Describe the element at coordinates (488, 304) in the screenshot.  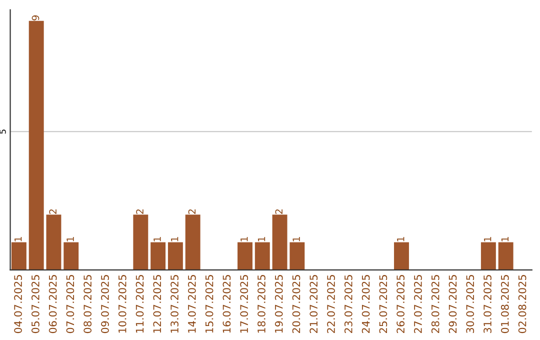
I see `x-tick-label: 31.07.2025` at that location.